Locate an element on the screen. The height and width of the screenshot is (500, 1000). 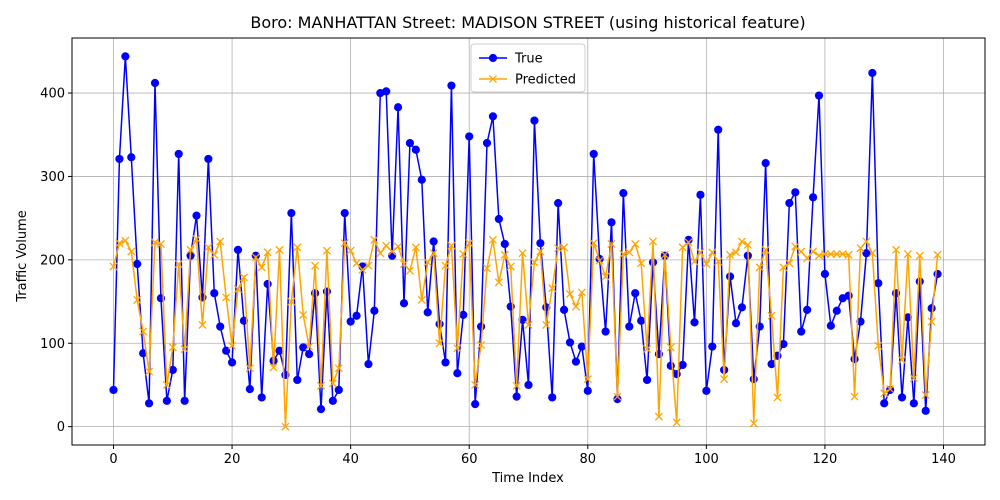
legend-label: Predicted is located at coordinates (545, 80).